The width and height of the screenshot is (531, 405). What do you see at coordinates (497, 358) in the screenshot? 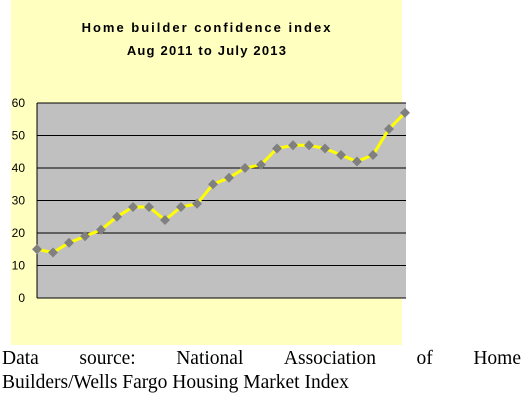
I see `caption-word: Home` at bounding box center [497, 358].